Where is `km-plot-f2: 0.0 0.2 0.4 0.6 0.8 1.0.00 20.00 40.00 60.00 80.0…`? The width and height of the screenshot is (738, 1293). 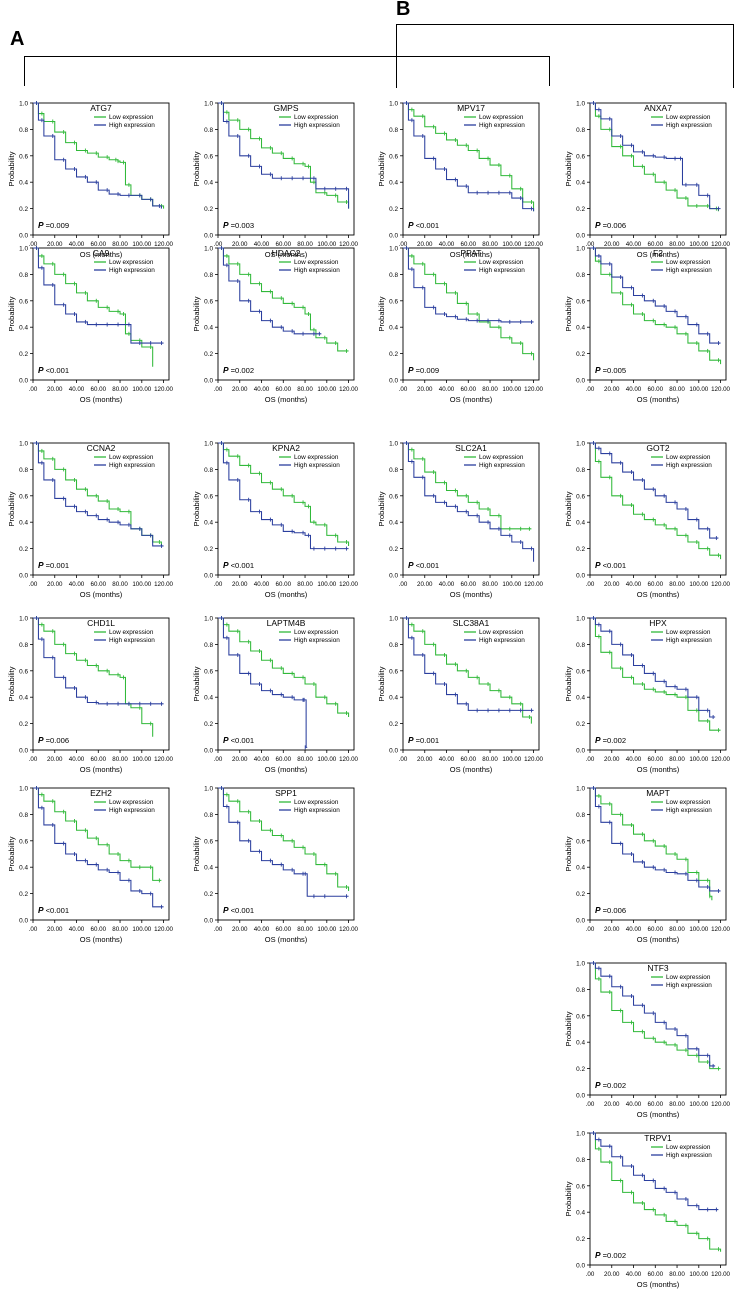 km-plot-f2: 0.0 0.2 0.4 0.6 0.8 1.0.00 20.00 40.00 60.00 80.0… is located at coordinates (646, 324).